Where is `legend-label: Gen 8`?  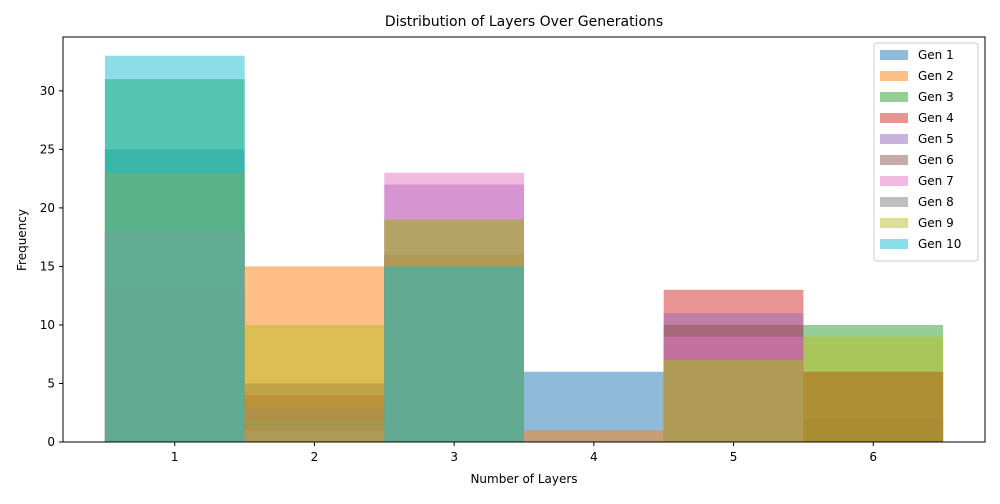 legend-label: Gen 8 is located at coordinates (936, 202).